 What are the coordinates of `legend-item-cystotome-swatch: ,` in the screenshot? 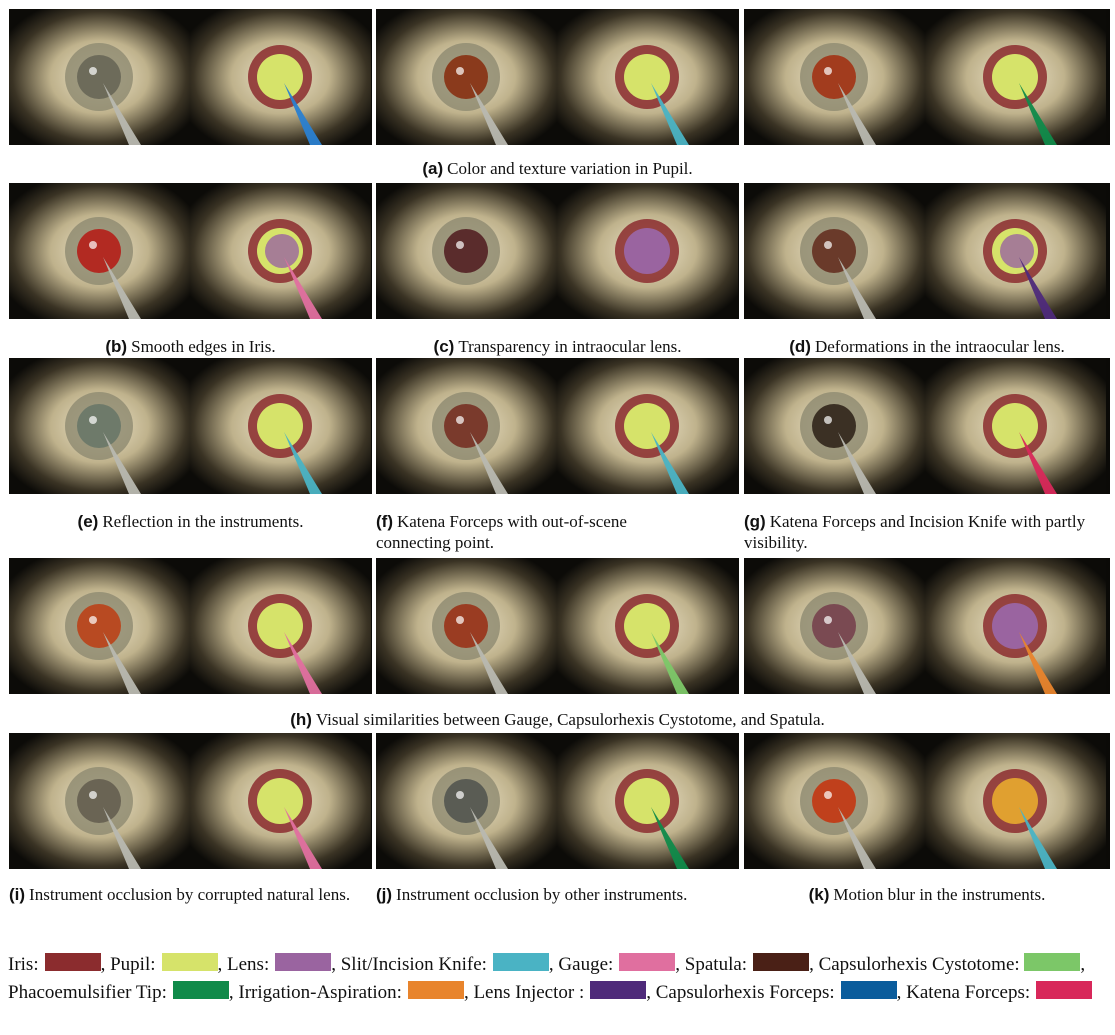 It's located at (1054, 964).